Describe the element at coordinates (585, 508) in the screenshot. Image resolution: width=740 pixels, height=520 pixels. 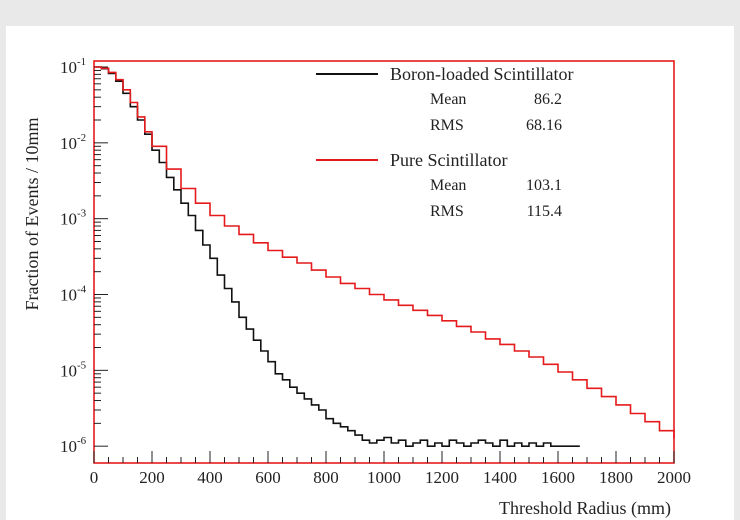
I see `x-axis-label: Threshold Radius (mm)` at that location.